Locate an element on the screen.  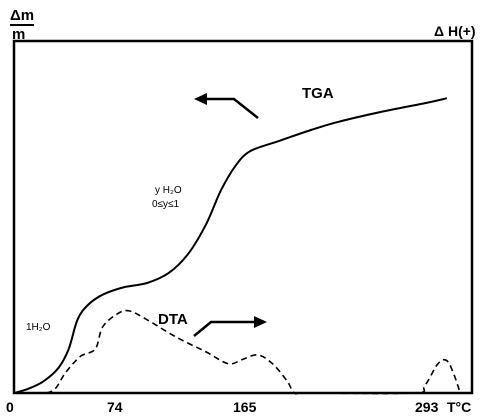
y-left-label-top: Δm is located at coordinates (22, 15).